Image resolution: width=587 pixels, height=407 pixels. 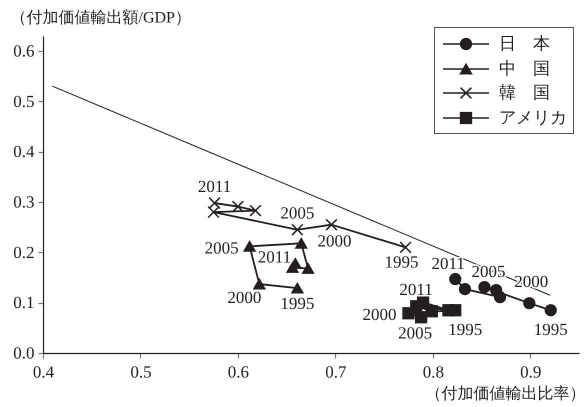 I want to click on y-tick-label: 0.1, so click(x=23, y=302).